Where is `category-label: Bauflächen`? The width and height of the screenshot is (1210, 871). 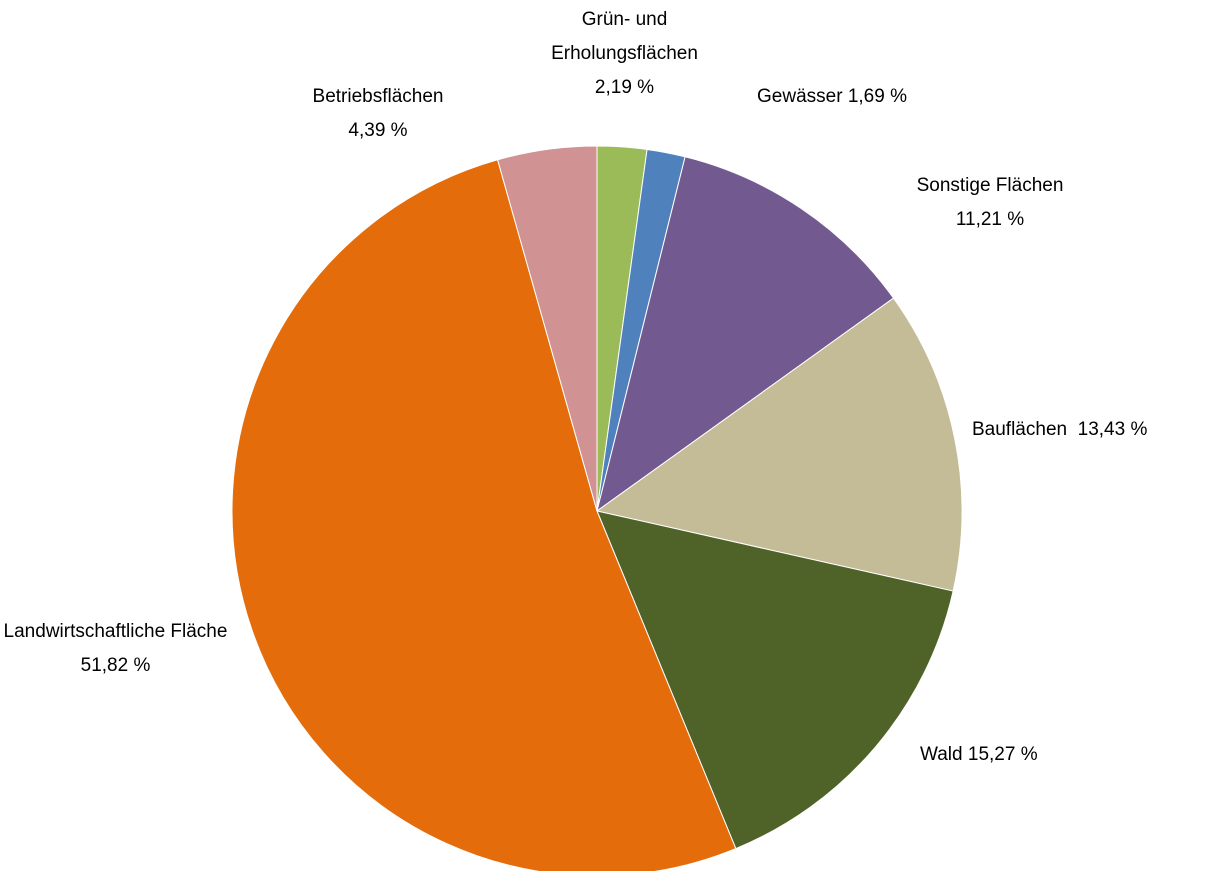 category-label: Bauflächen is located at coordinates (1020, 429).